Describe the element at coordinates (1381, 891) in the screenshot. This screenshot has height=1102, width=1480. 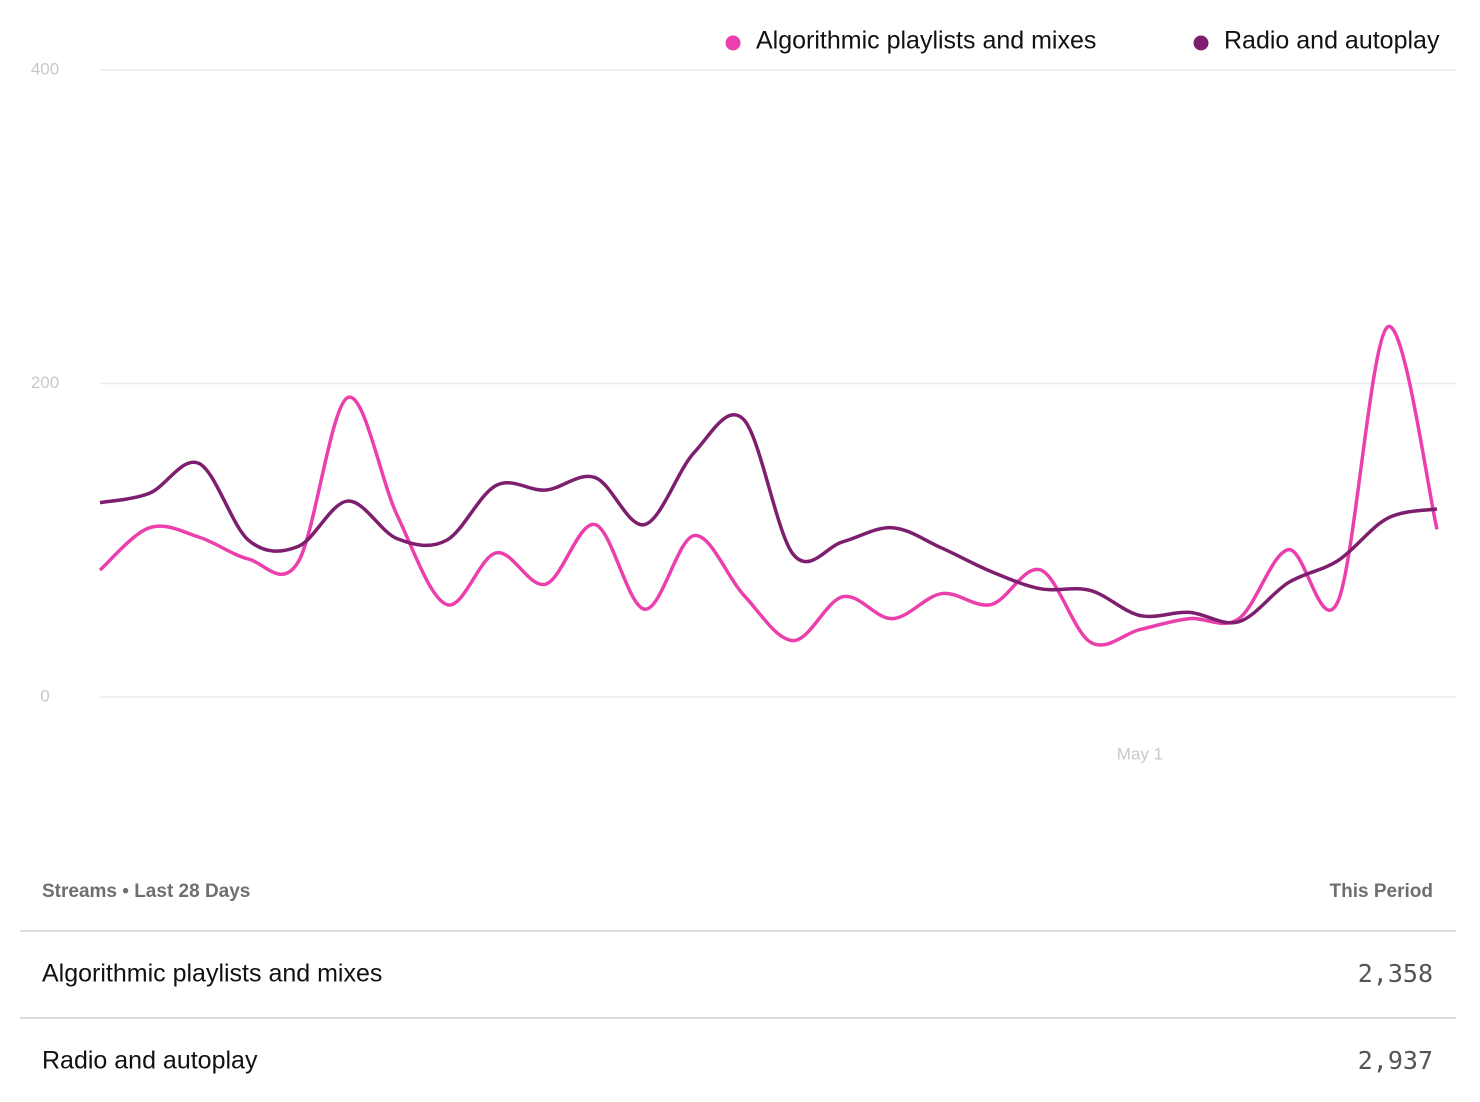
I see `table-header: This Period` at that location.